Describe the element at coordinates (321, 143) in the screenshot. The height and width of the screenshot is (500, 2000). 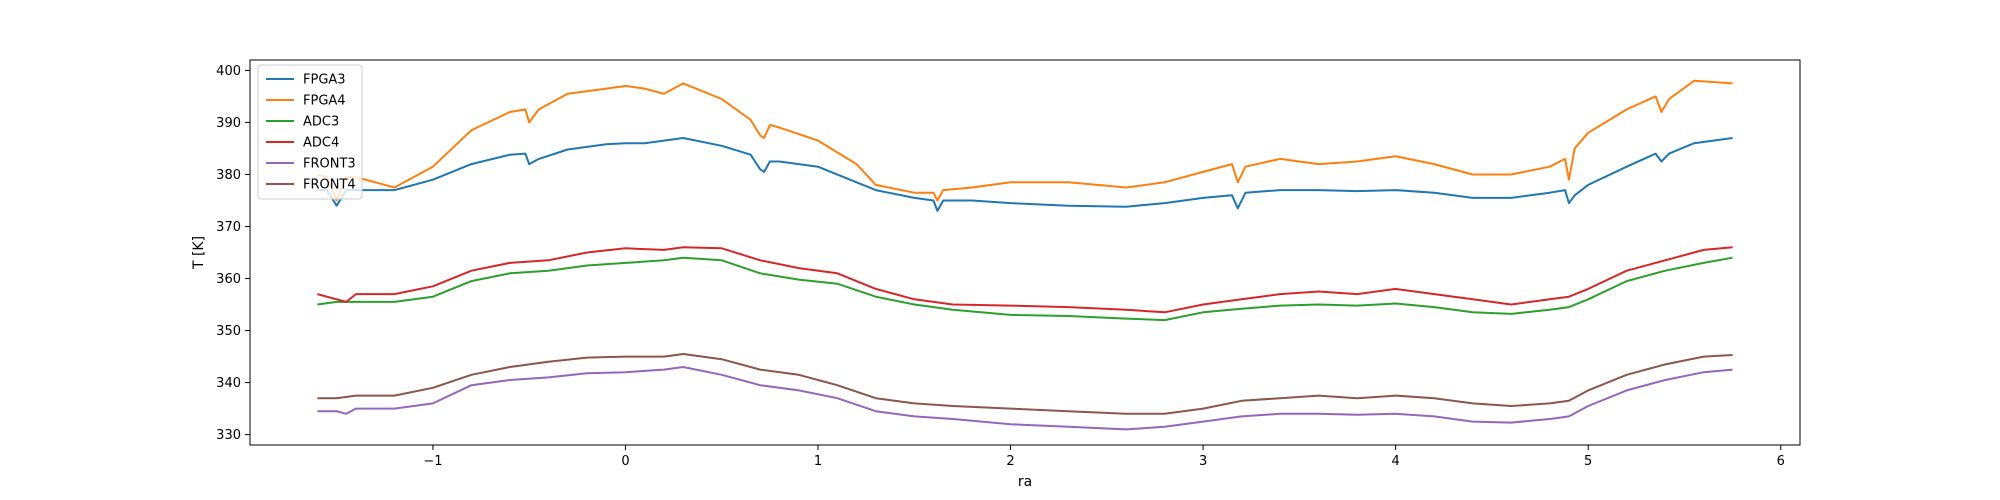
I see `legend-label: ADC4` at that location.